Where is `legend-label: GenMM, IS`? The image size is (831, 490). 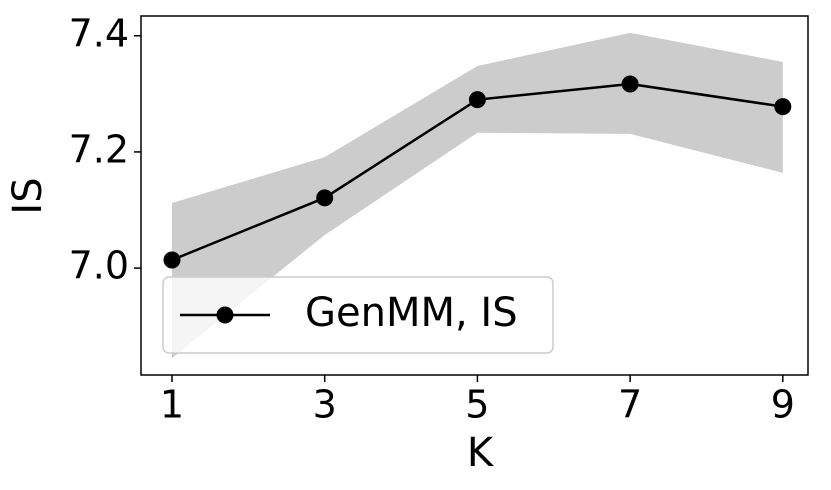
legend-label: GenMM, IS is located at coordinates (411, 313).